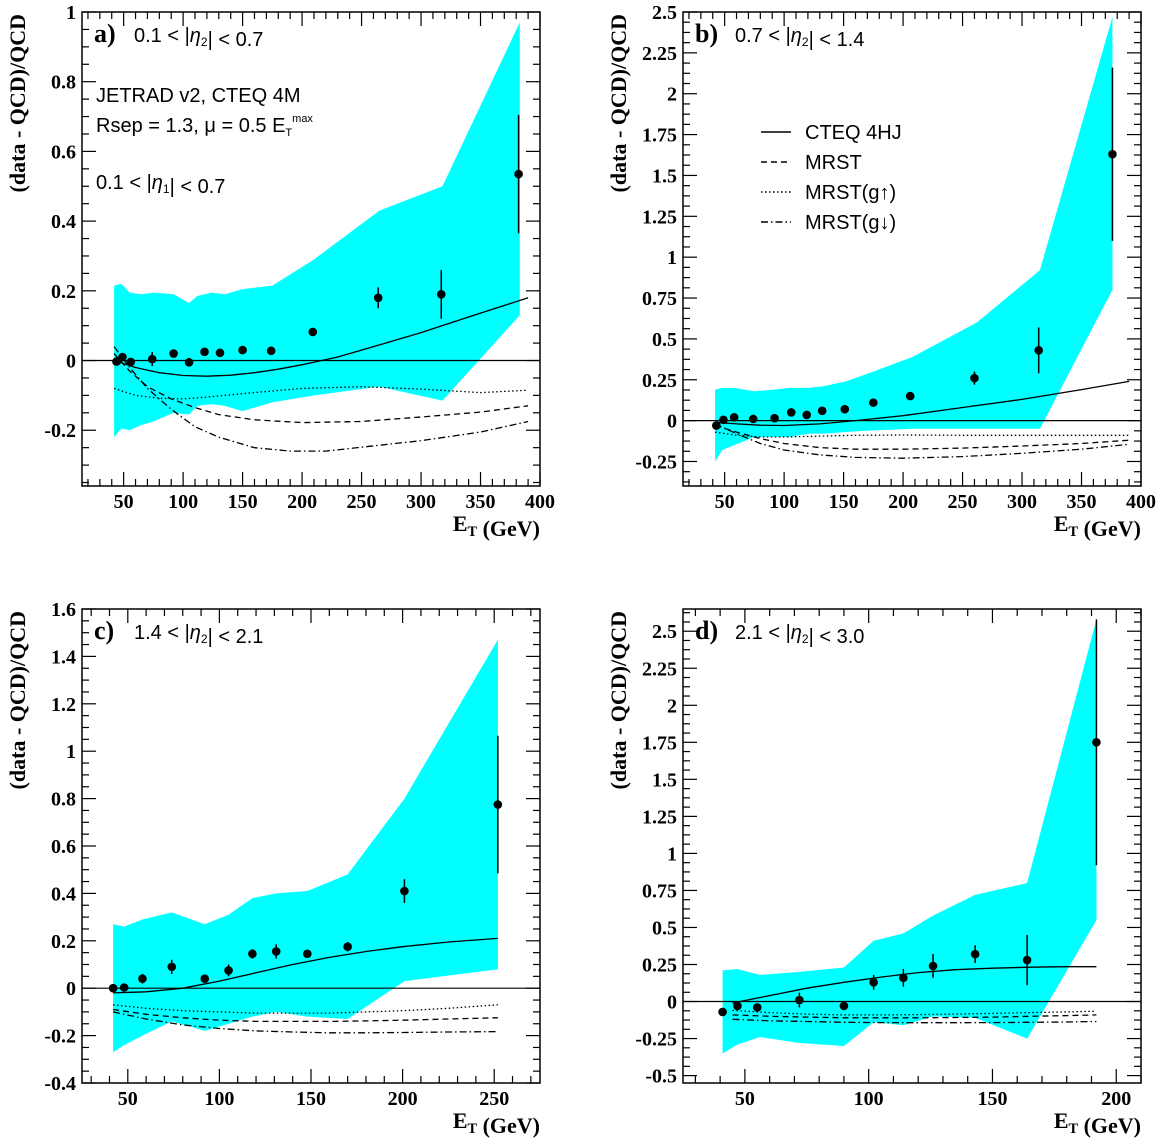 The height and width of the screenshot is (1142, 1157). Describe the element at coordinates (160, 185) in the screenshot. I see `annotation-3: 0.1 < |η1| < 0.7` at that location.